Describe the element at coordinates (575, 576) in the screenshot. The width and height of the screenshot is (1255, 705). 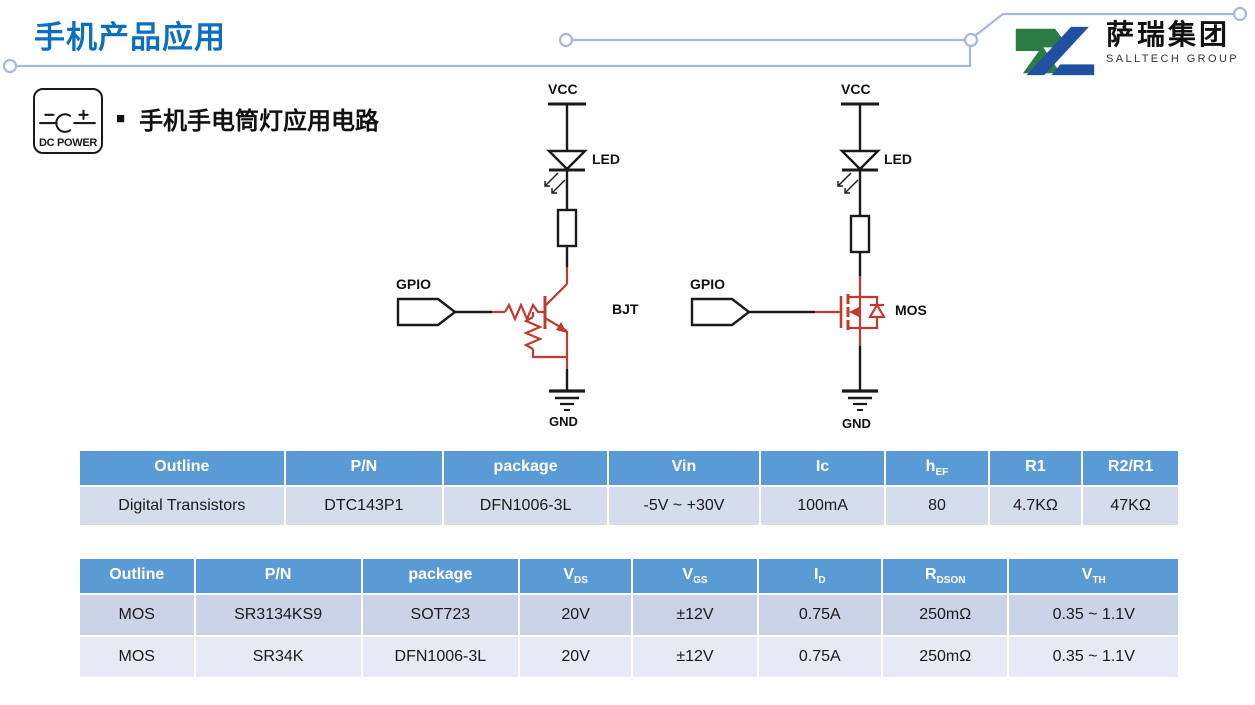
I see `column-header-vds: VDS` at that location.